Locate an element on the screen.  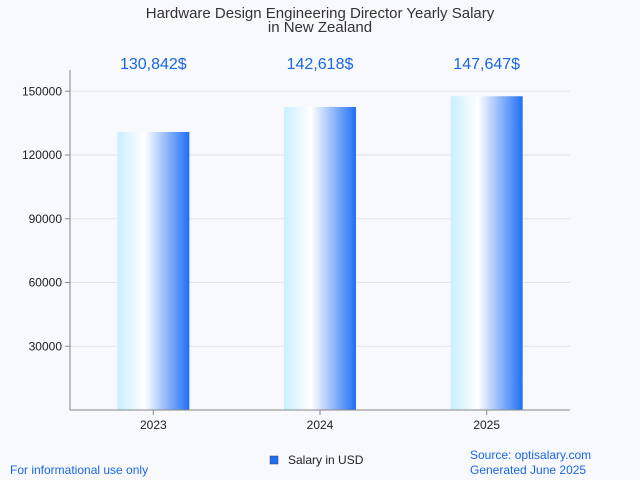
y-tick-label: 30000 is located at coordinates (46, 346).